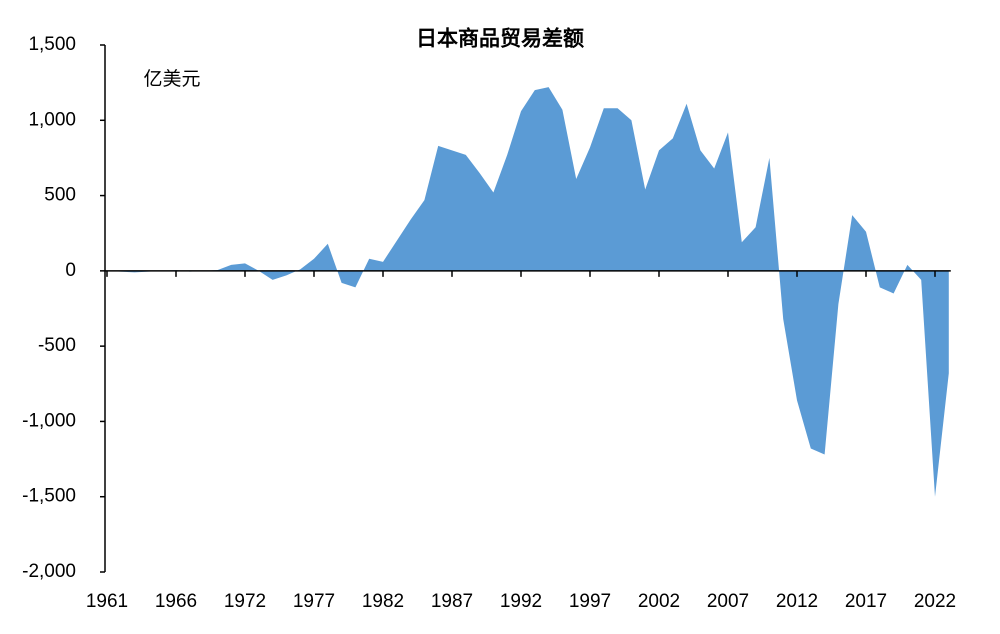 Image resolution: width=1000 pixels, height=634 pixels. I want to click on y-tick-label: 0, so click(70, 270).